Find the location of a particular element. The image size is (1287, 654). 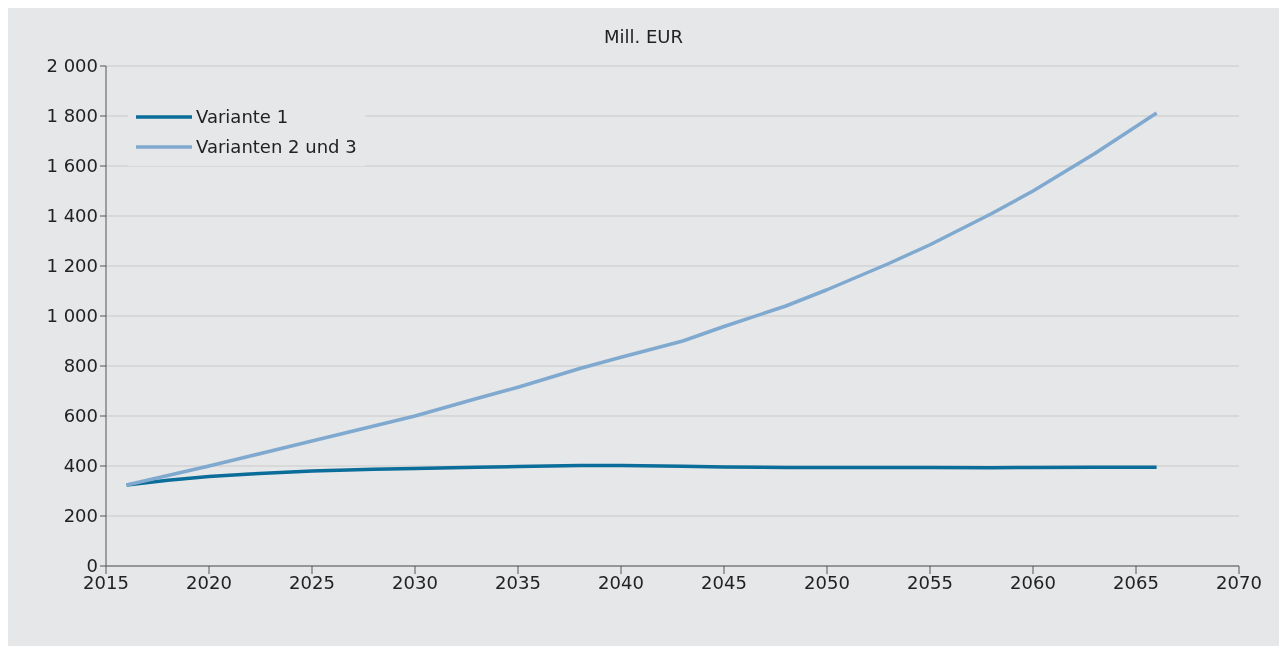

x-tick-label: 2030 is located at coordinates (415, 582).